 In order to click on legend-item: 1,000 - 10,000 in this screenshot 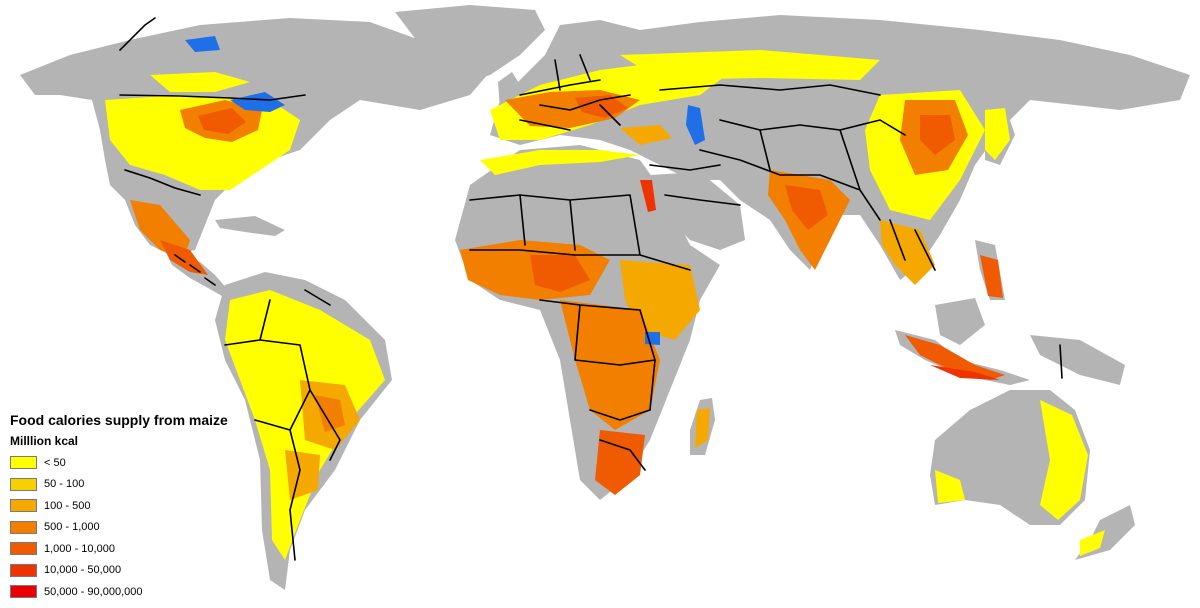, I will do `click(130, 549)`.